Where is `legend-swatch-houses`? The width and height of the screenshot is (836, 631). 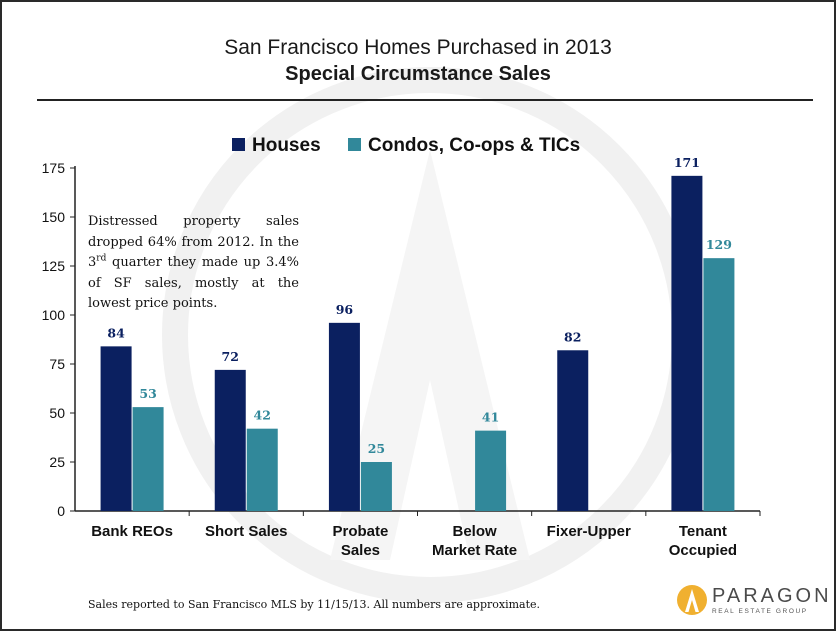 legend-swatch-houses is located at coordinates (238, 144).